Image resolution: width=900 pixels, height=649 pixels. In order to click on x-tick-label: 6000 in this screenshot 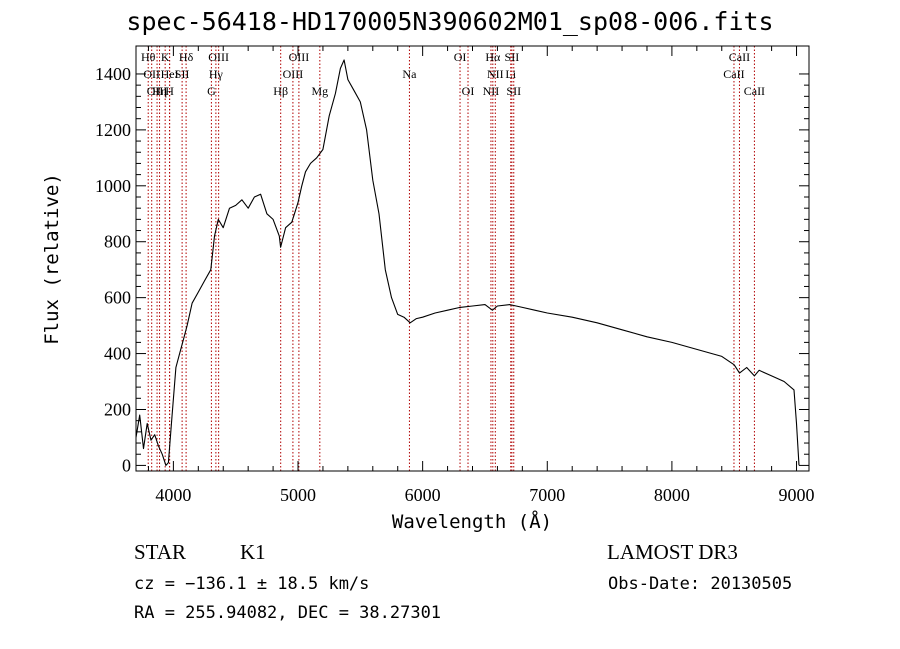, I will do `click(423, 495)`.